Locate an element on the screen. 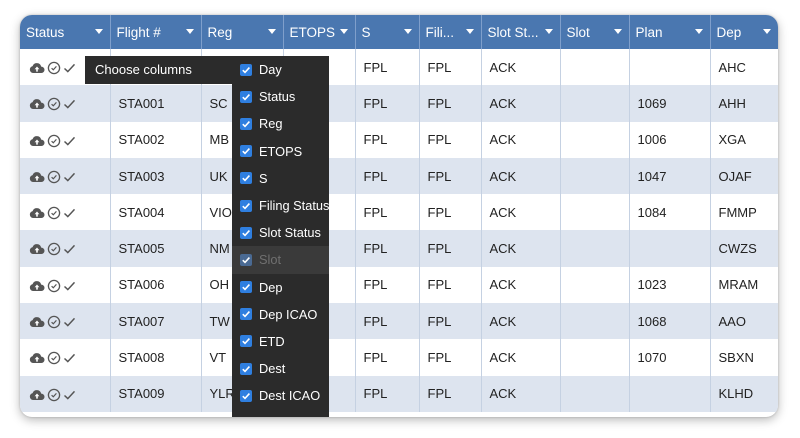 The image size is (800, 438). column-header-dep: Dep is located at coordinates (744, 32).